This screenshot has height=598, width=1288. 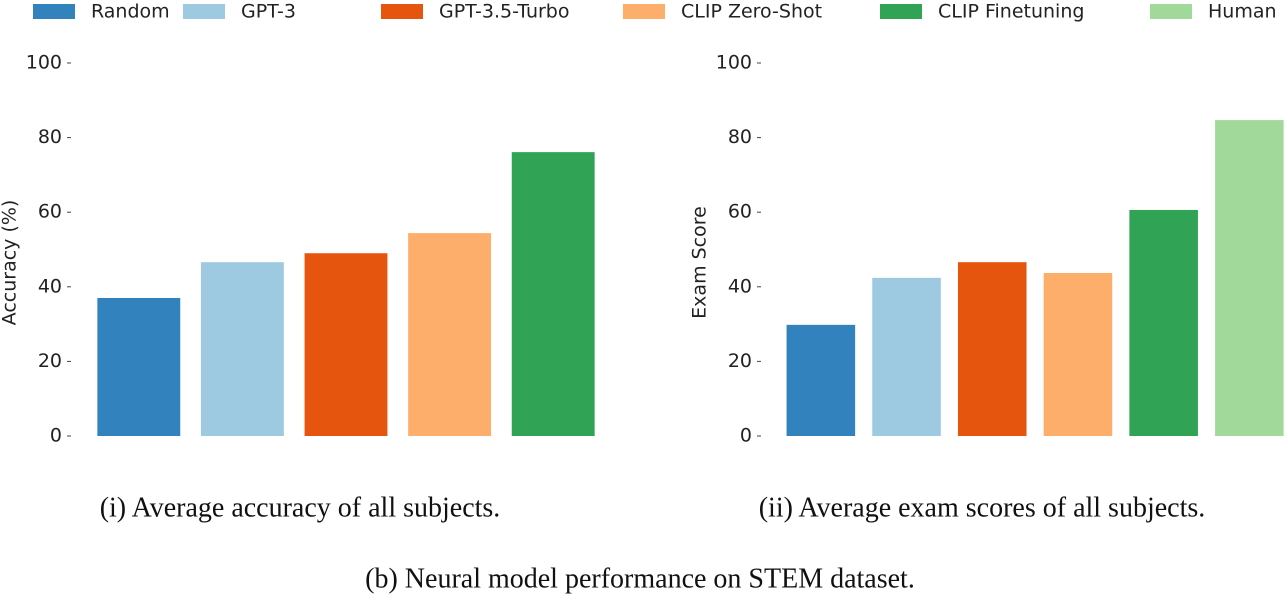 I want to click on legend-label: GPT-3.5-Turbo, so click(x=504, y=12).